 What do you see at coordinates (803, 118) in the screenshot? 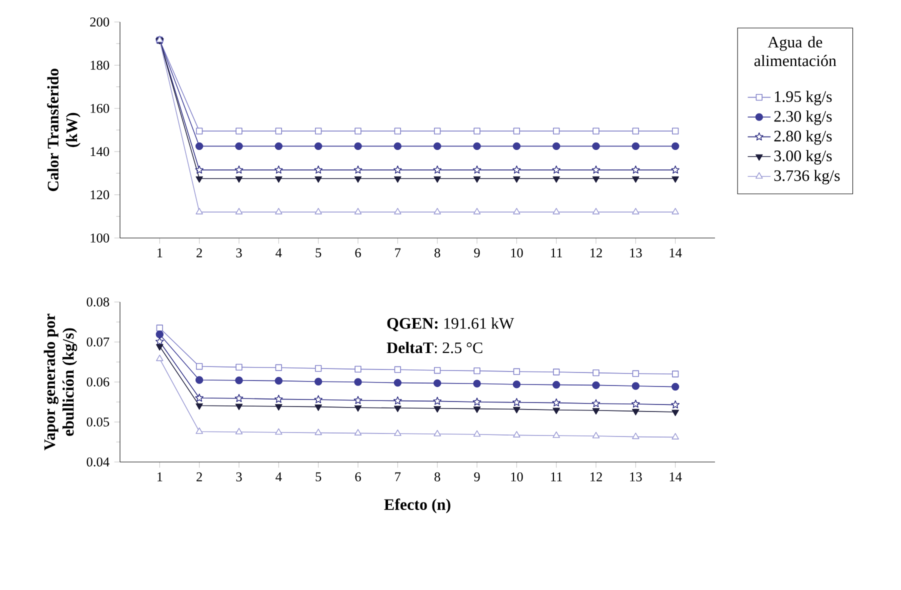
I see `legend-label: 2.30 kg/s` at bounding box center [803, 118].